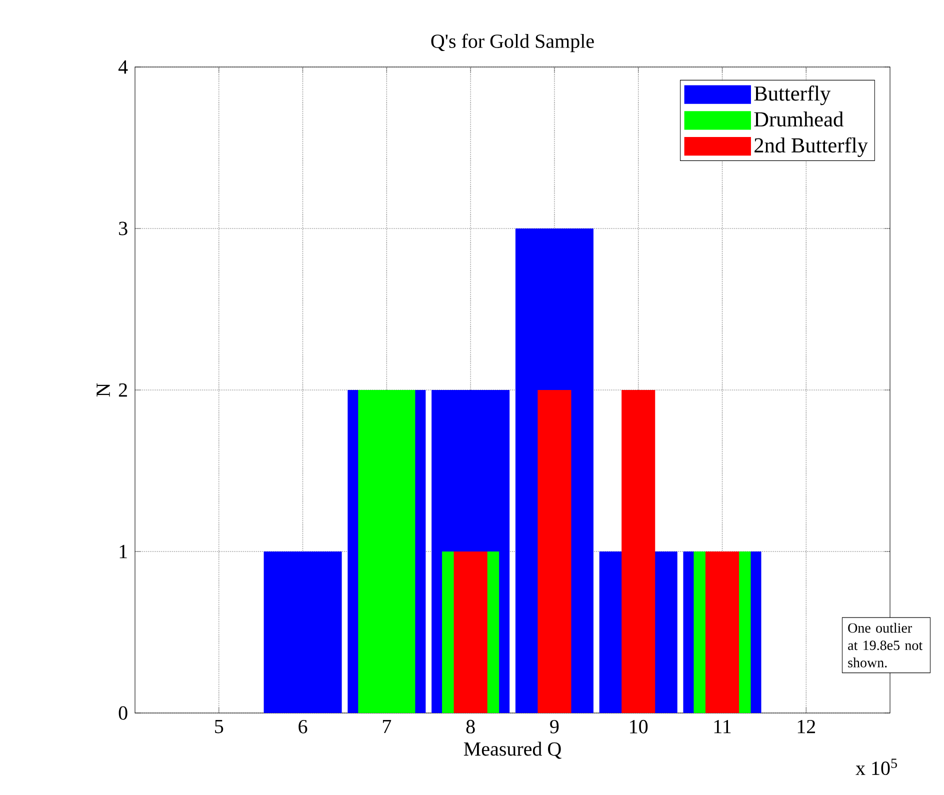 The height and width of the screenshot is (795, 944). Describe the element at coordinates (512, 43) in the screenshot. I see `chart-title: Q's for Gold Sample` at that location.